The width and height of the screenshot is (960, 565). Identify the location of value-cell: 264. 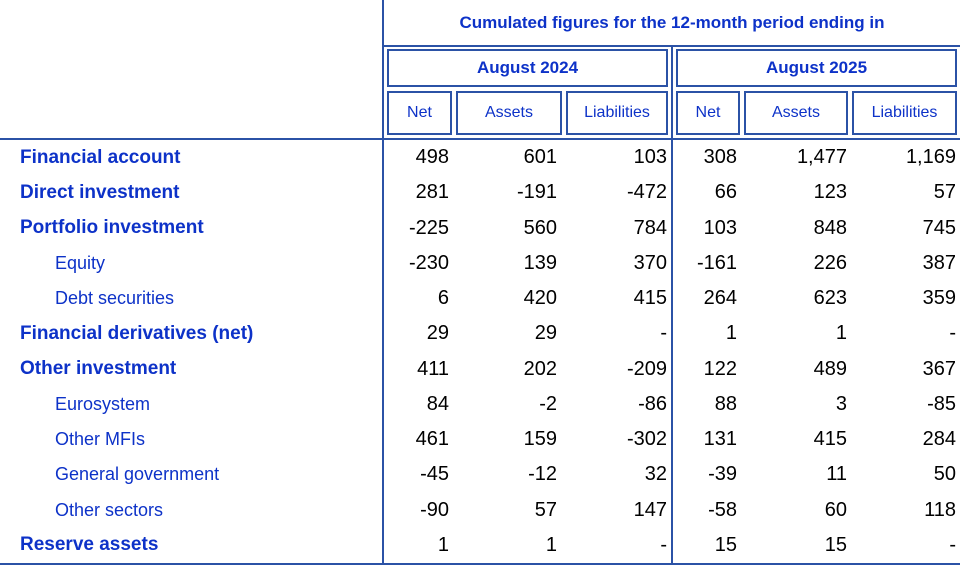
(720, 298).